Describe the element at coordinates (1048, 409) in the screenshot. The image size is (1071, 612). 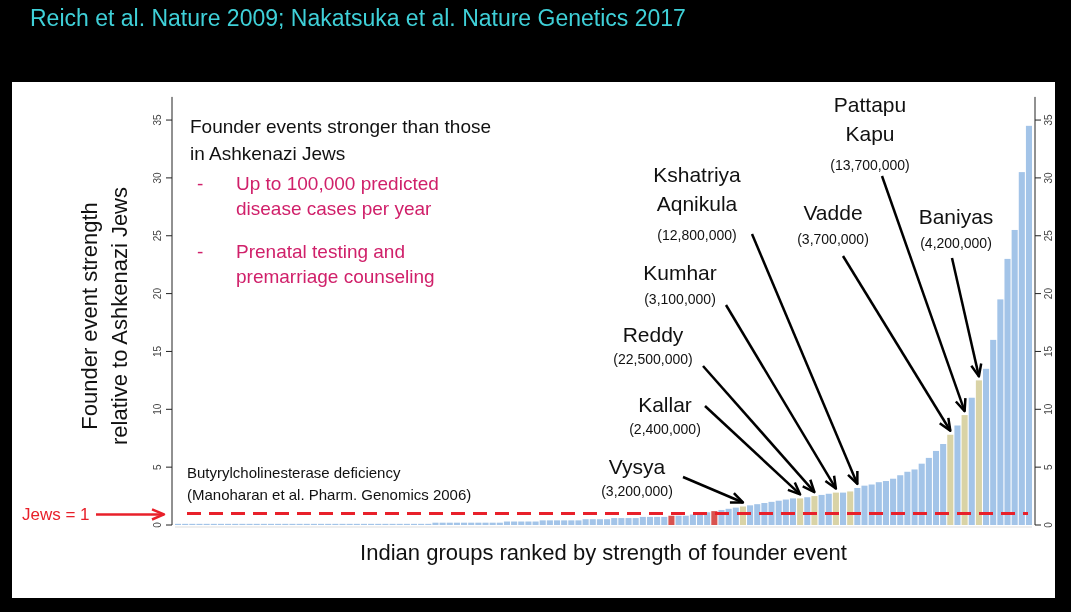
I see `y2-tick-label: 10` at that location.